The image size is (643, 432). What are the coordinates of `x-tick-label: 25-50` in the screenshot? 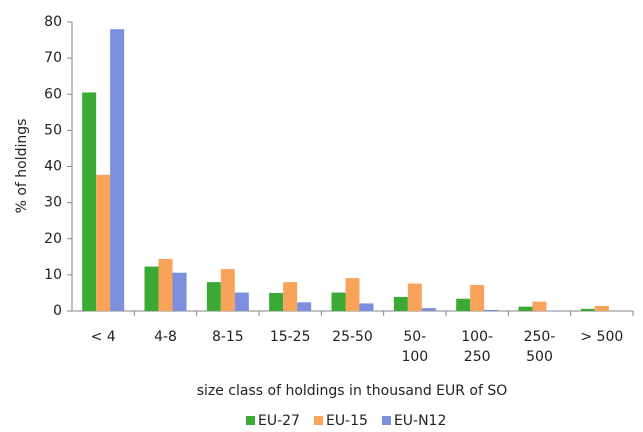 It's located at (352, 337).